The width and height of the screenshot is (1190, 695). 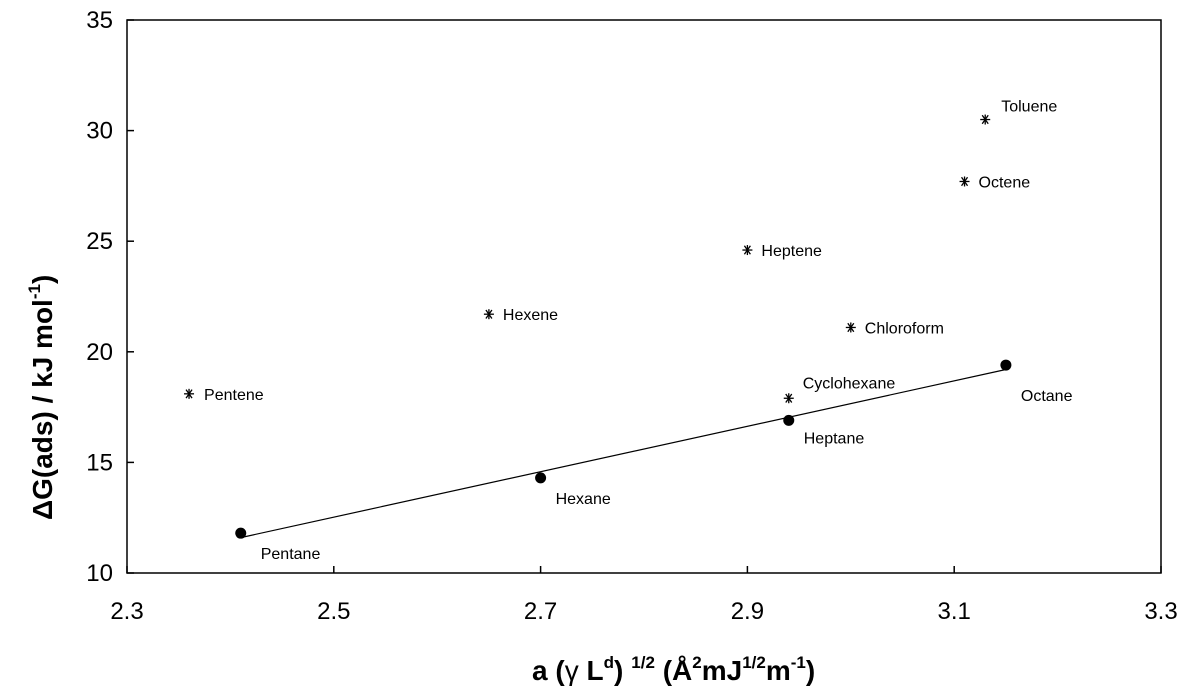 I want to click on point-label: Pentane, so click(x=291, y=554).